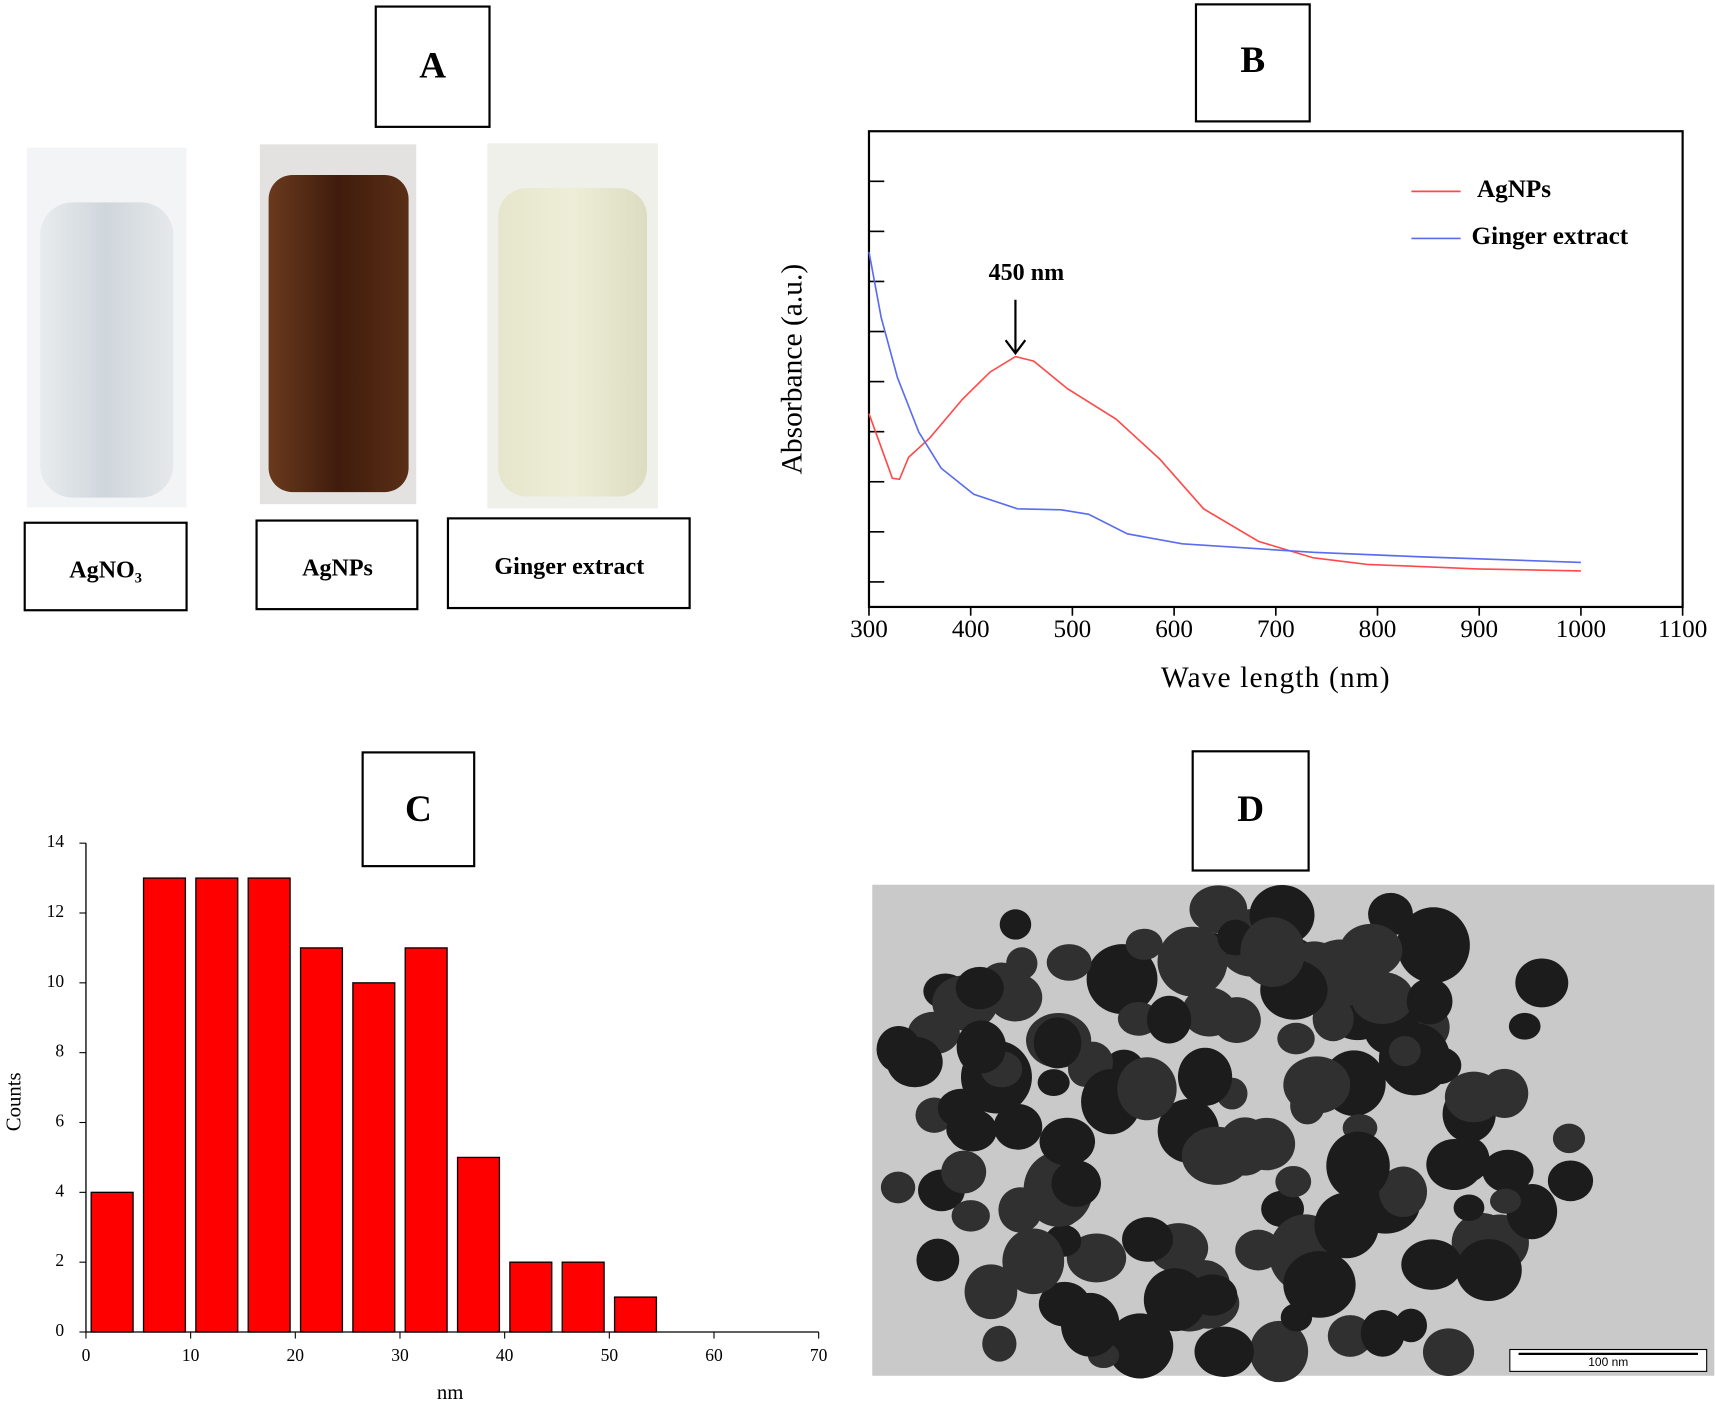  What do you see at coordinates (1378, 629) in the screenshot?
I see `x-tick-label: 800` at bounding box center [1378, 629].